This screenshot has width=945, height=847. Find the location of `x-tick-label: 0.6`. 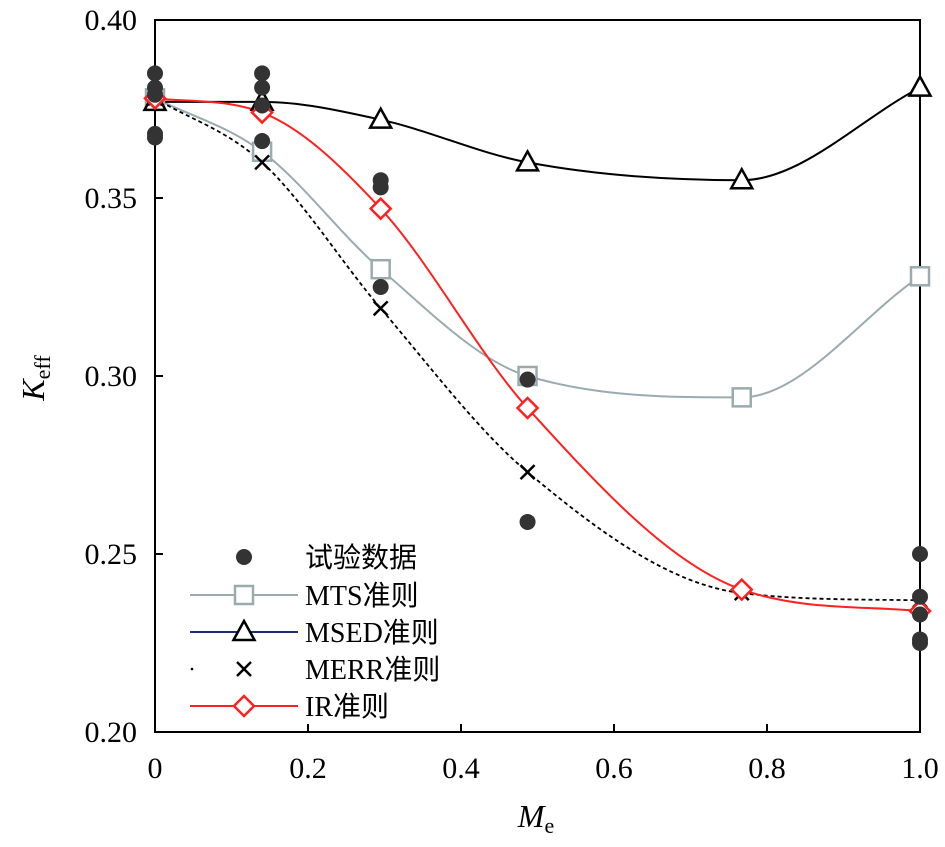

x-tick-label: 0.6 is located at coordinates (614, 768).